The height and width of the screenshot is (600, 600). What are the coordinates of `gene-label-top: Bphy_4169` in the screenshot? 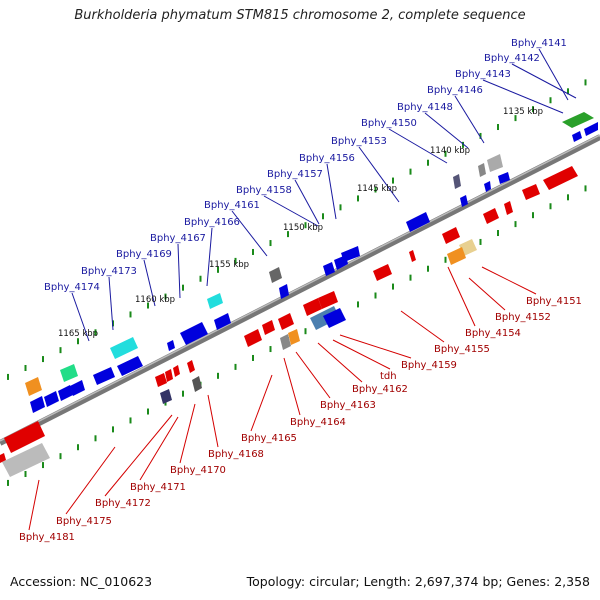 It's located at (144, 254).